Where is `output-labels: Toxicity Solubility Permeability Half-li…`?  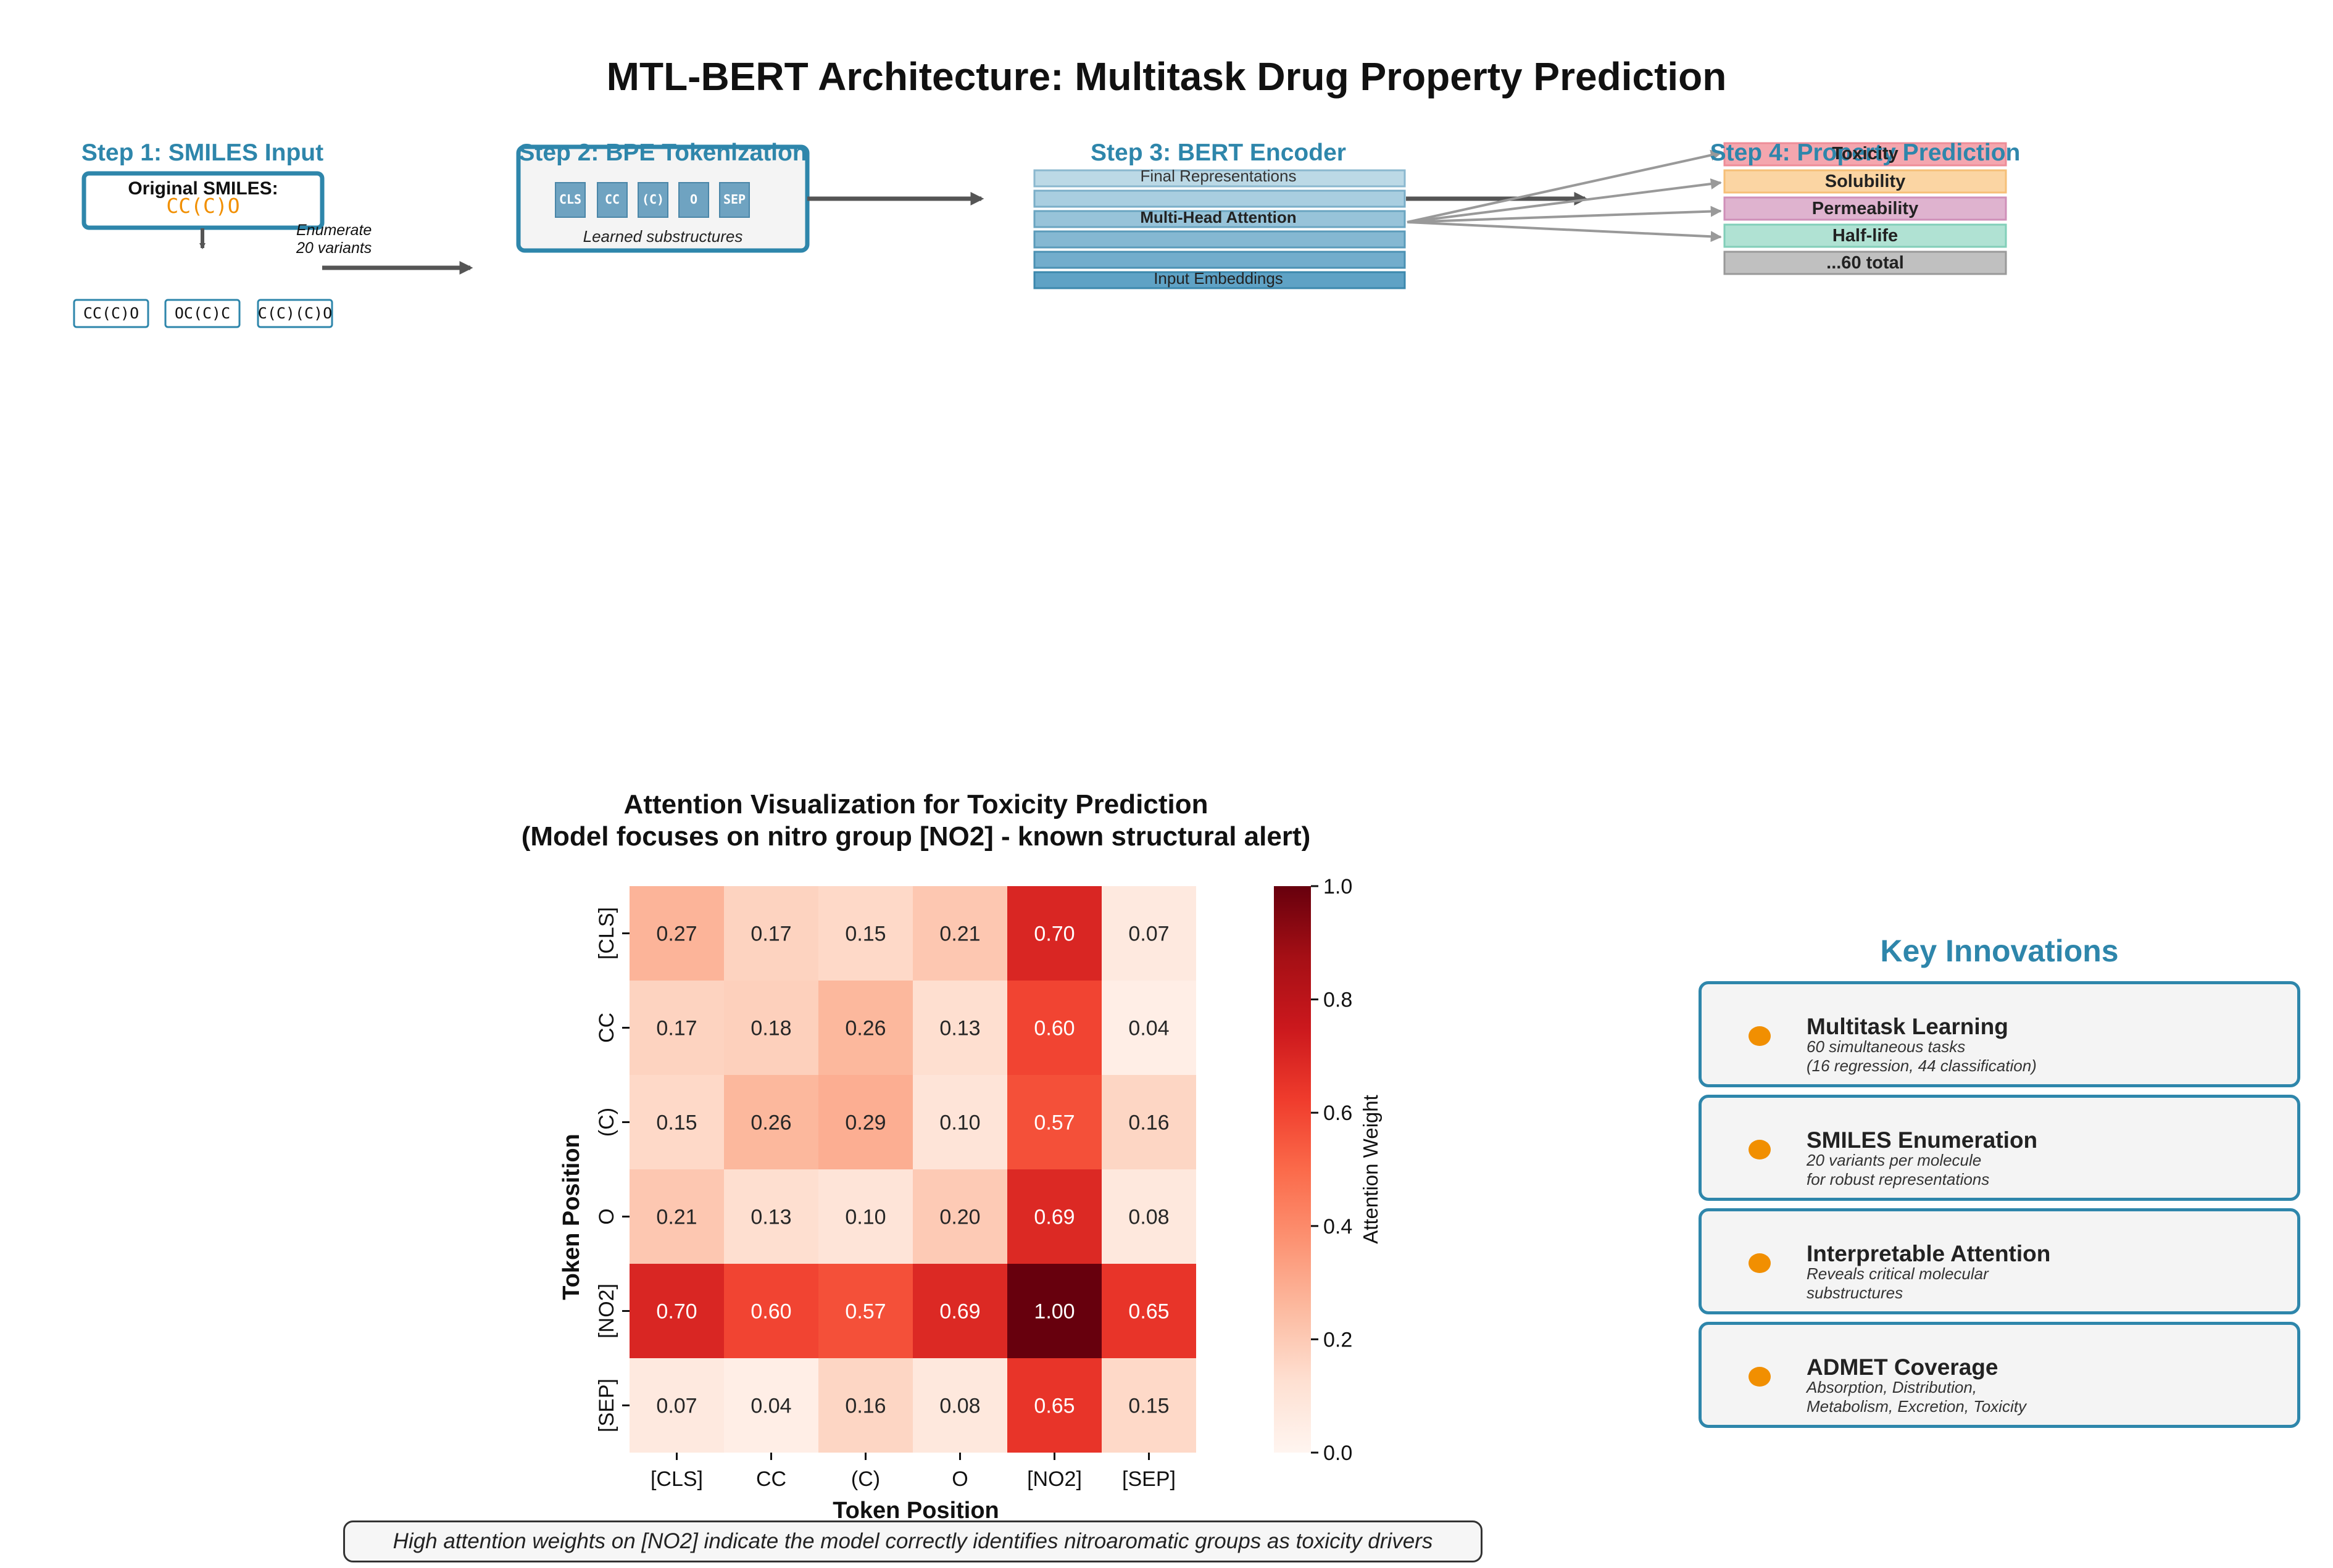
output-labels: Toxicity Solubility Permeability Half-li… is located at coordinates (1865, 208).